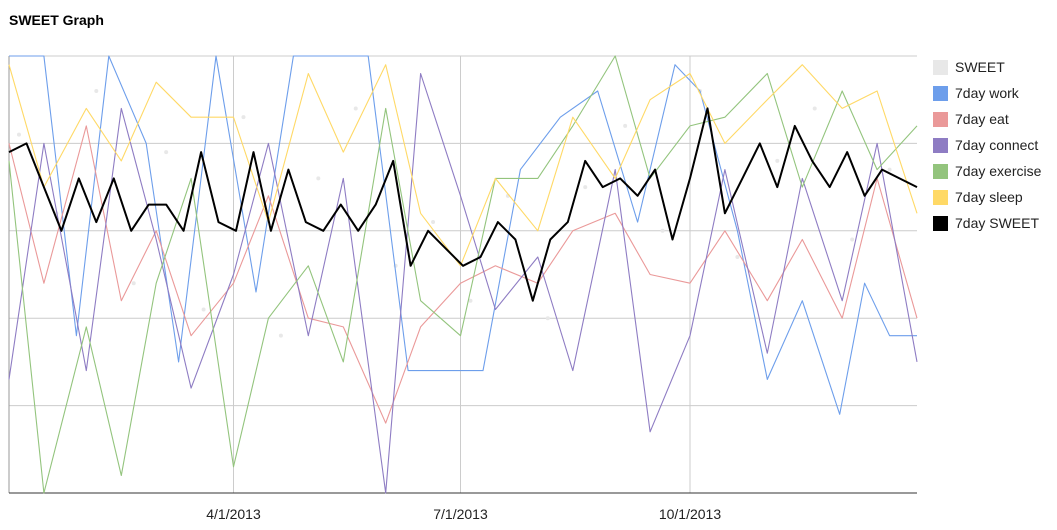  I want to click on legend-label: 7day SWEET, so click(997, 223).